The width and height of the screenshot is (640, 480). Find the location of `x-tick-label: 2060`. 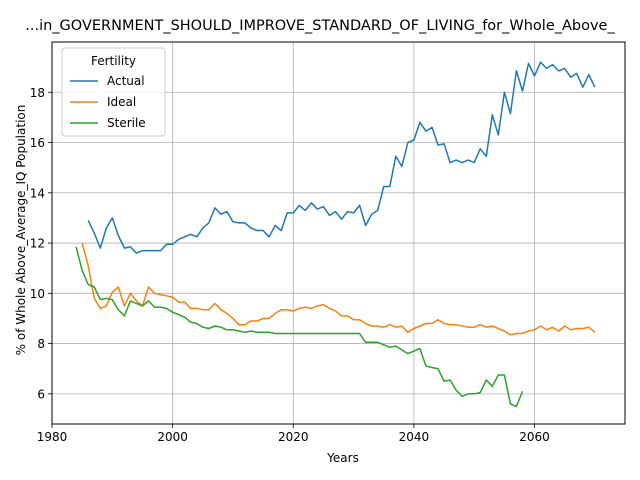

x-tick-label: 2060 is located at coordinates (534, 437).